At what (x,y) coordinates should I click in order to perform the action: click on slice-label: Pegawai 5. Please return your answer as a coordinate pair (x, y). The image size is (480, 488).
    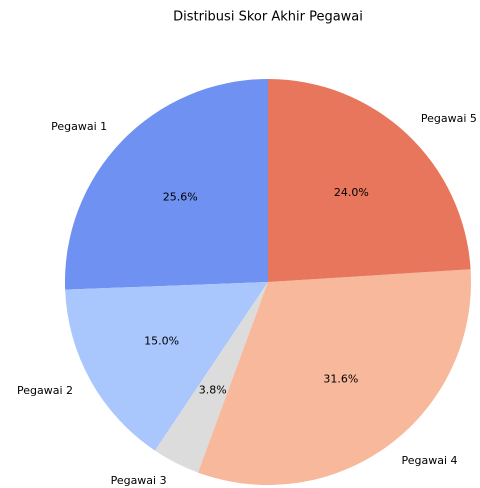
    Looking at the image, I should click on (449, 118).